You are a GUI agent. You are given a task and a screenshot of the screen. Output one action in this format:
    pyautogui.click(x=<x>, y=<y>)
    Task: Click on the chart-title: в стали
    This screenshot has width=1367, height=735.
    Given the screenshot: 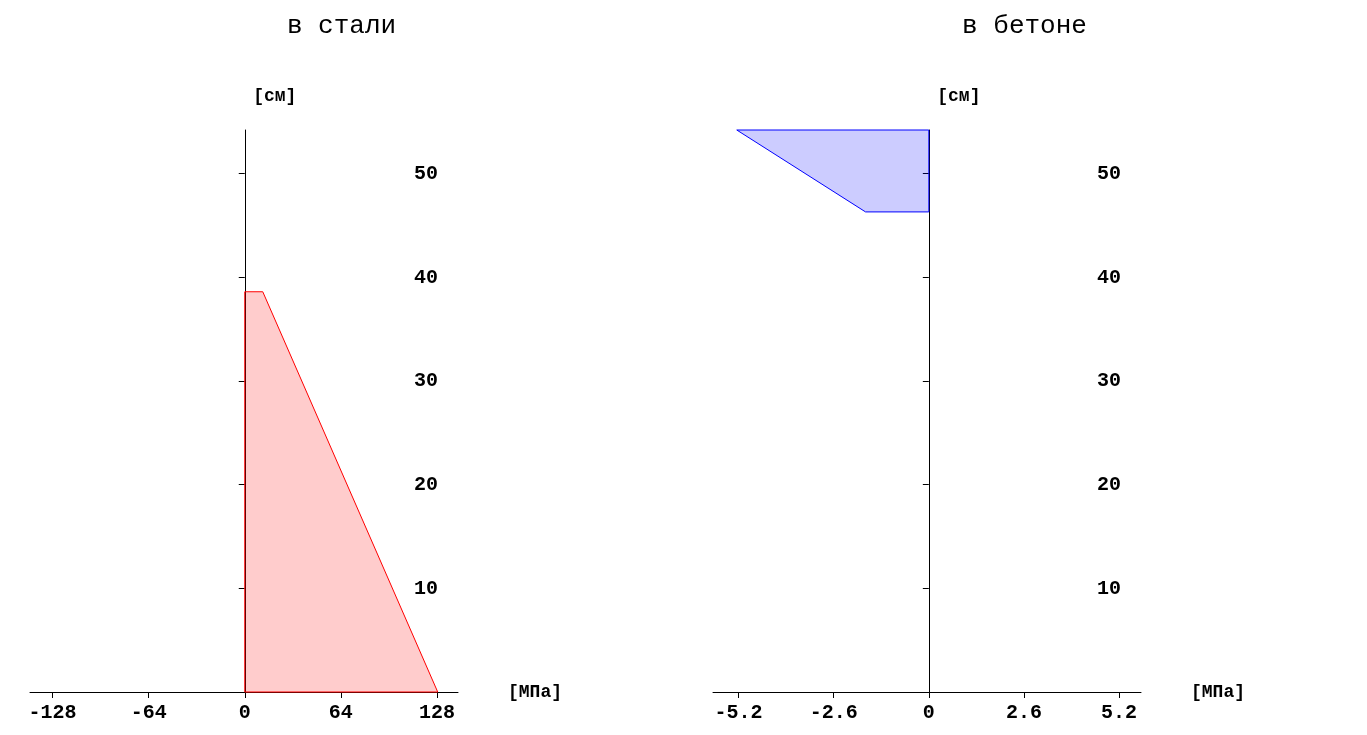 What is the action you would take?
    pyautogui.click(x=341, y=26)
    